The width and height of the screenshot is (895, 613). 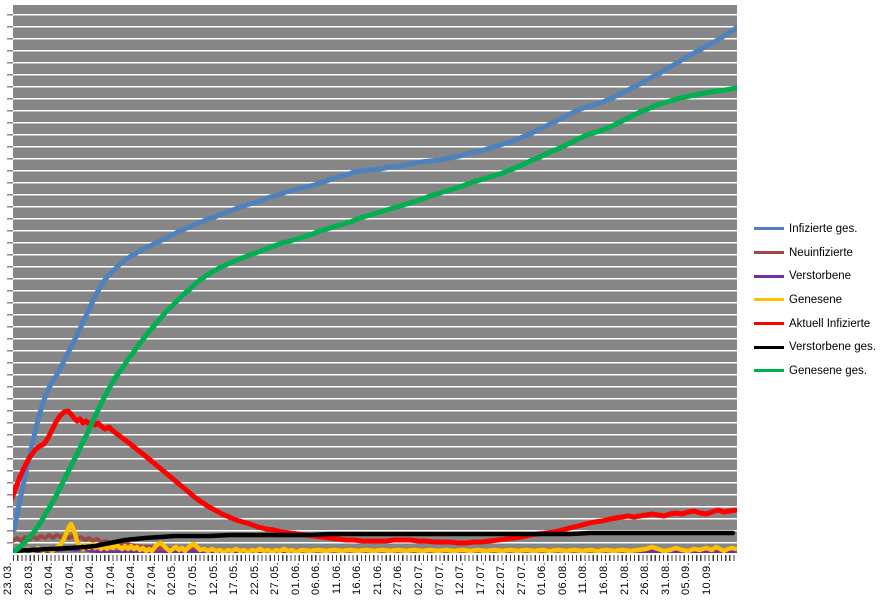 I want to click on x-axis-label: 02.07., so click(x=419, y=578).